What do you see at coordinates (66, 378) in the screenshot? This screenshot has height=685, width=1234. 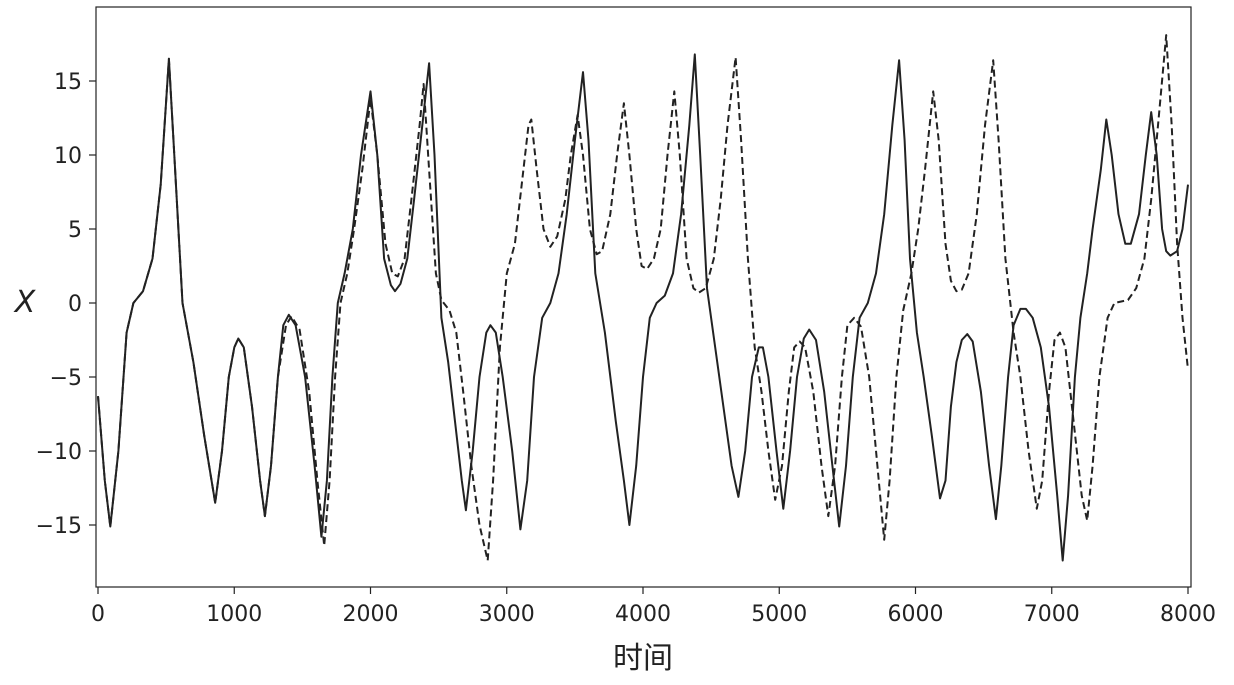 I see `y-tick-label: −5` at bounding box center [66, 378].